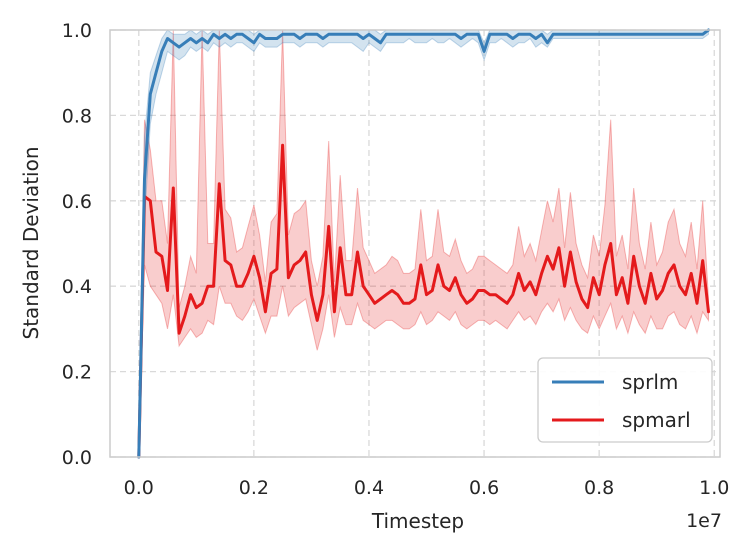 The image size is (746, 554). I want to click on y-axis-label: Standard Deviation, so click(31, 242).